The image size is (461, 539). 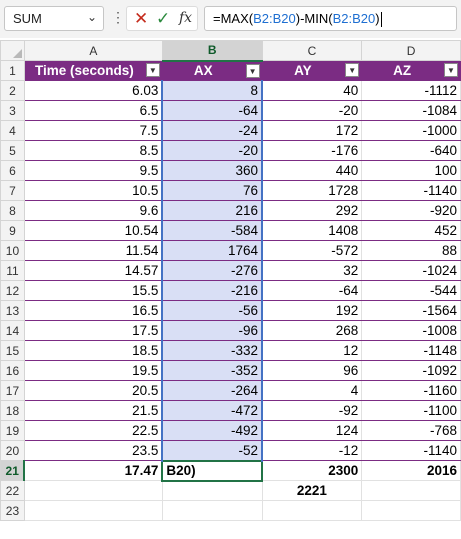 What do you see at coordinates (411, 110) in the screenshot?
I see `data-cell: -1084` at bounding box center [411, 110].